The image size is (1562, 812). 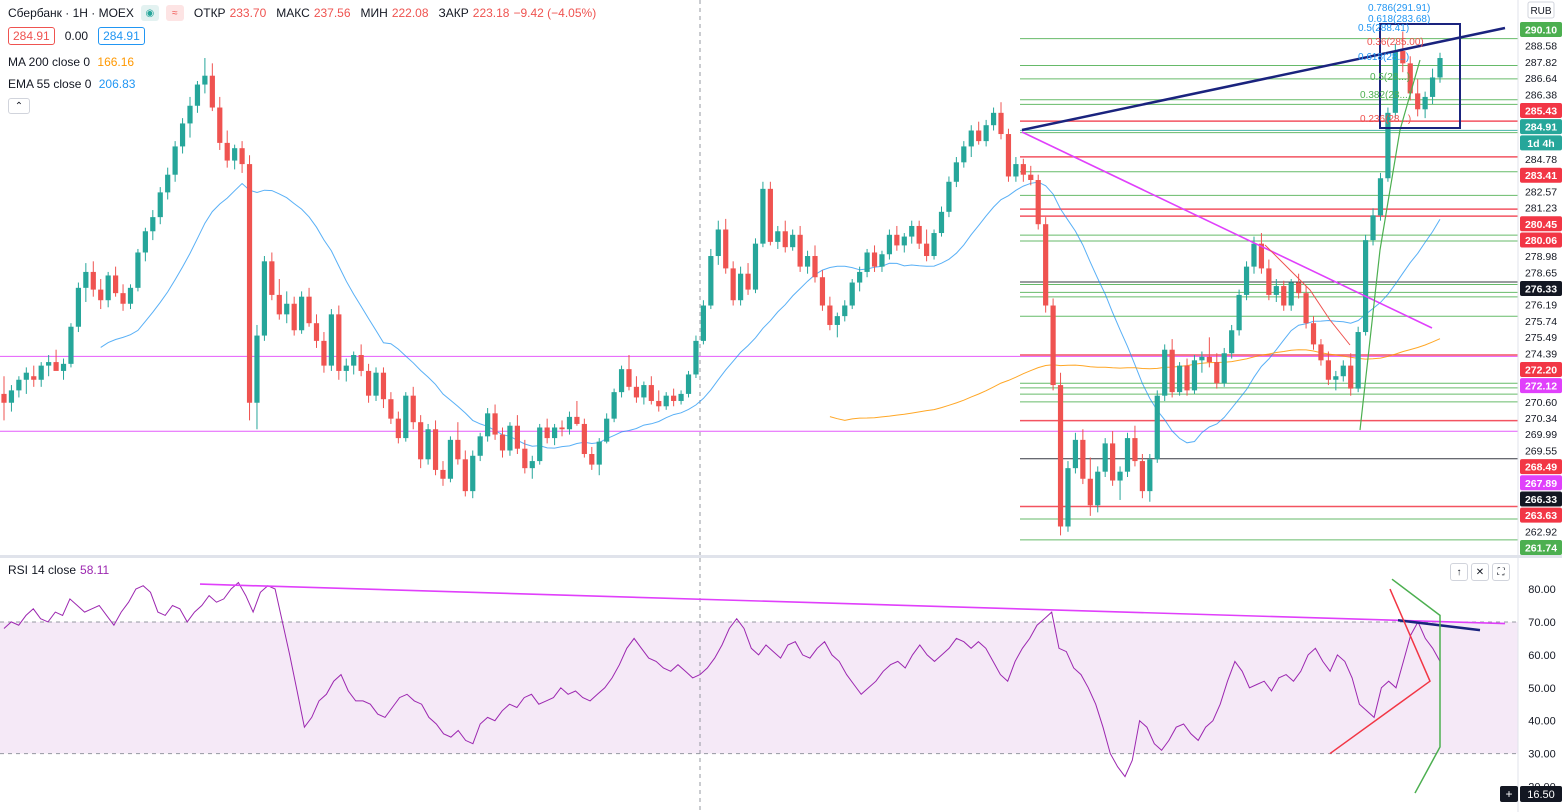 I want to click on move-up-icon: ↑, so click(x=1459, y=572).